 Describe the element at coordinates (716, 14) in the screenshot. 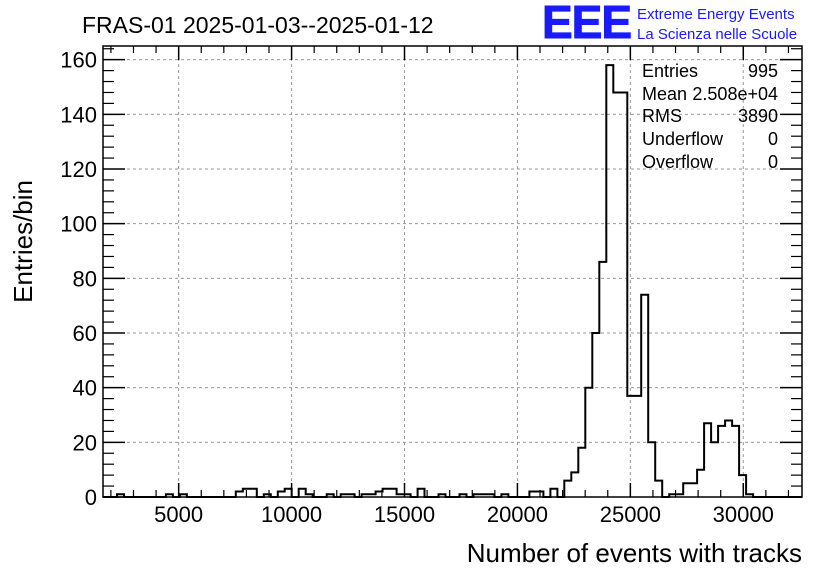

I see `logo-line-1: Extreme Energy Events` at that location.